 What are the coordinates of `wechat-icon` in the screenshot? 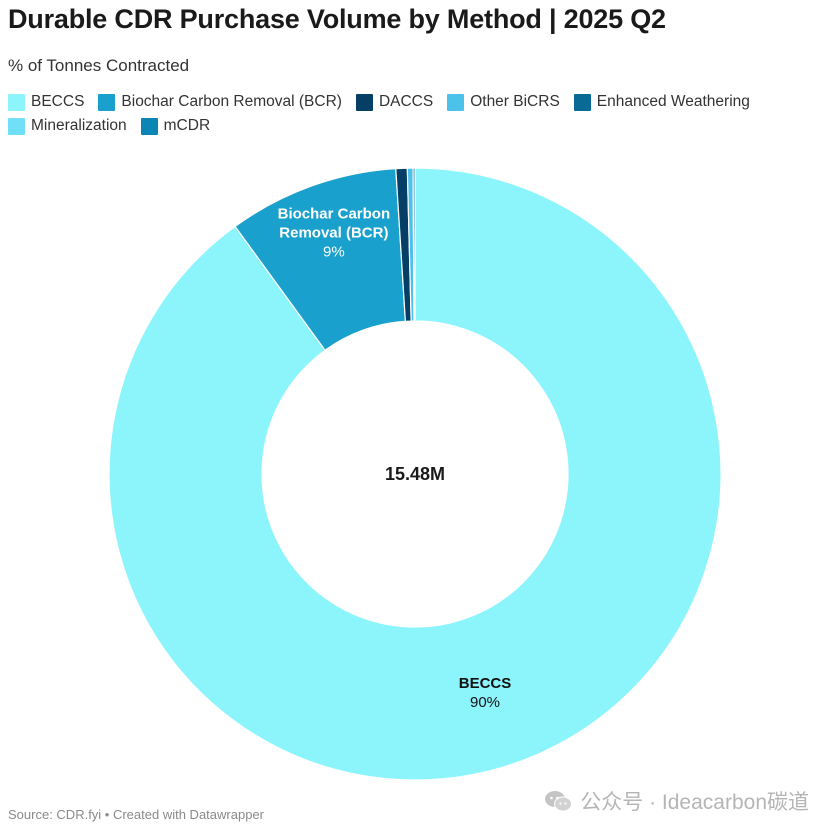 It's located at (559, 801).